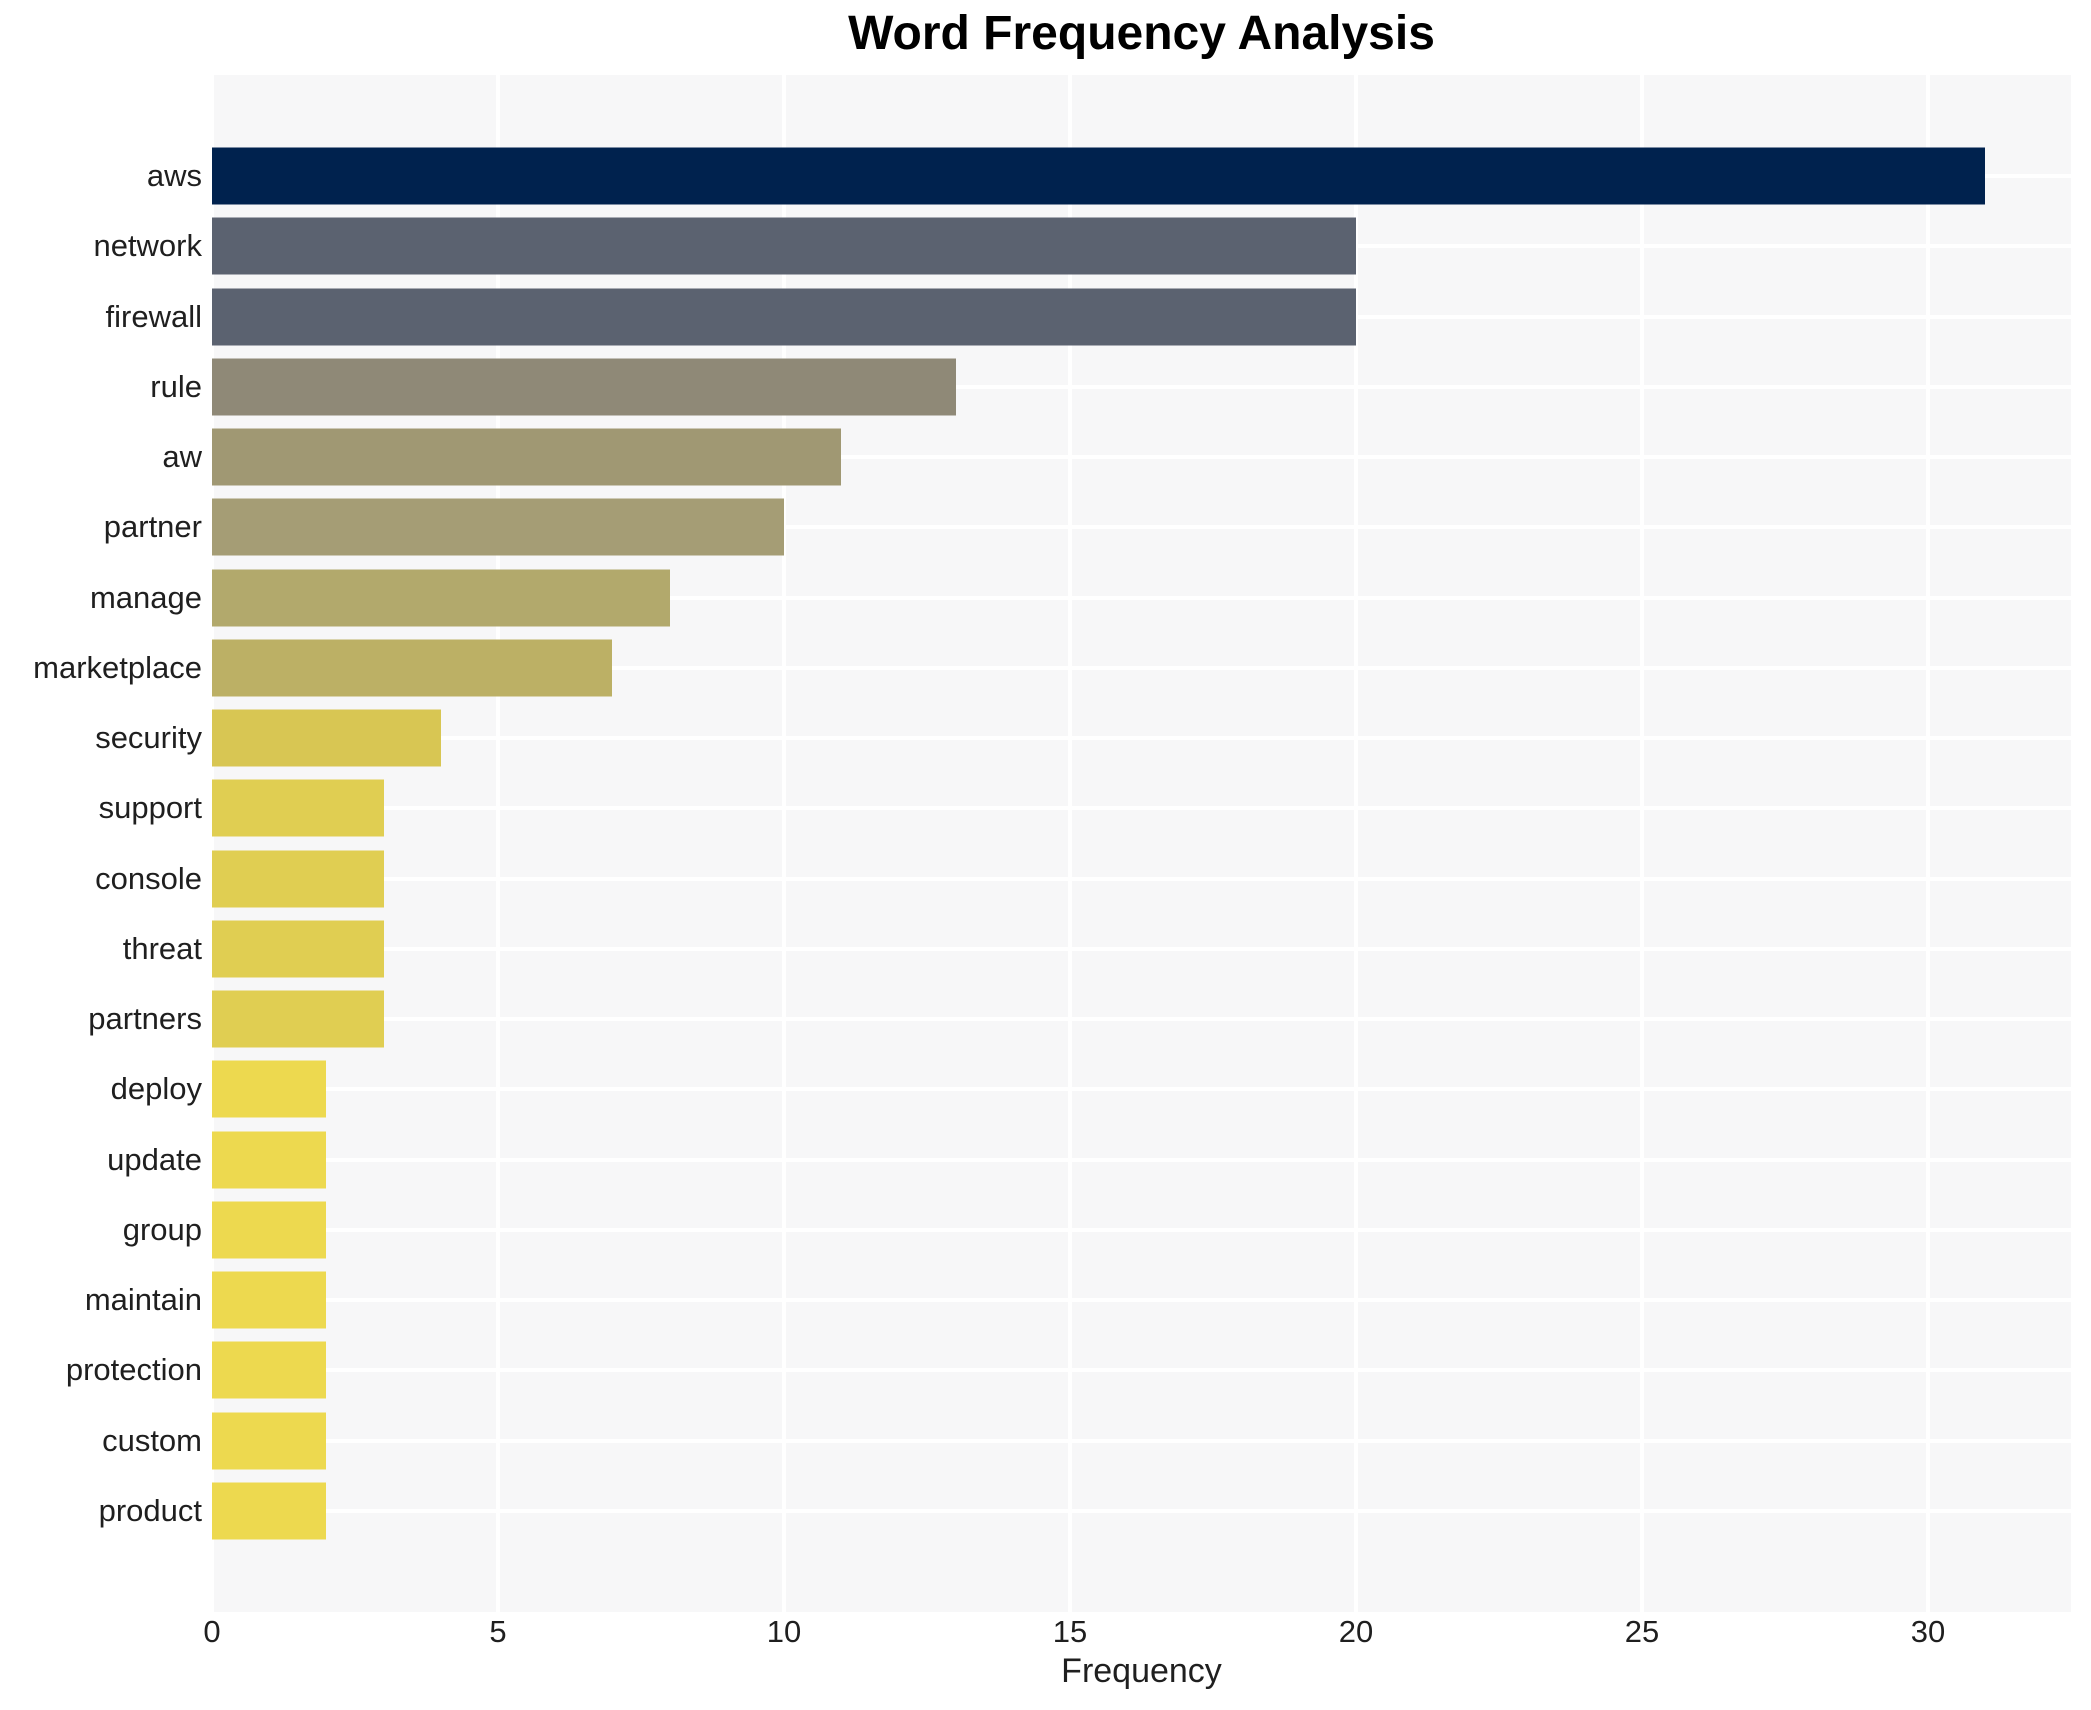  What do you see at coordinates (182, 457) in the screenshot?
I see `category-label: aw` at bounding box center [182, 457].